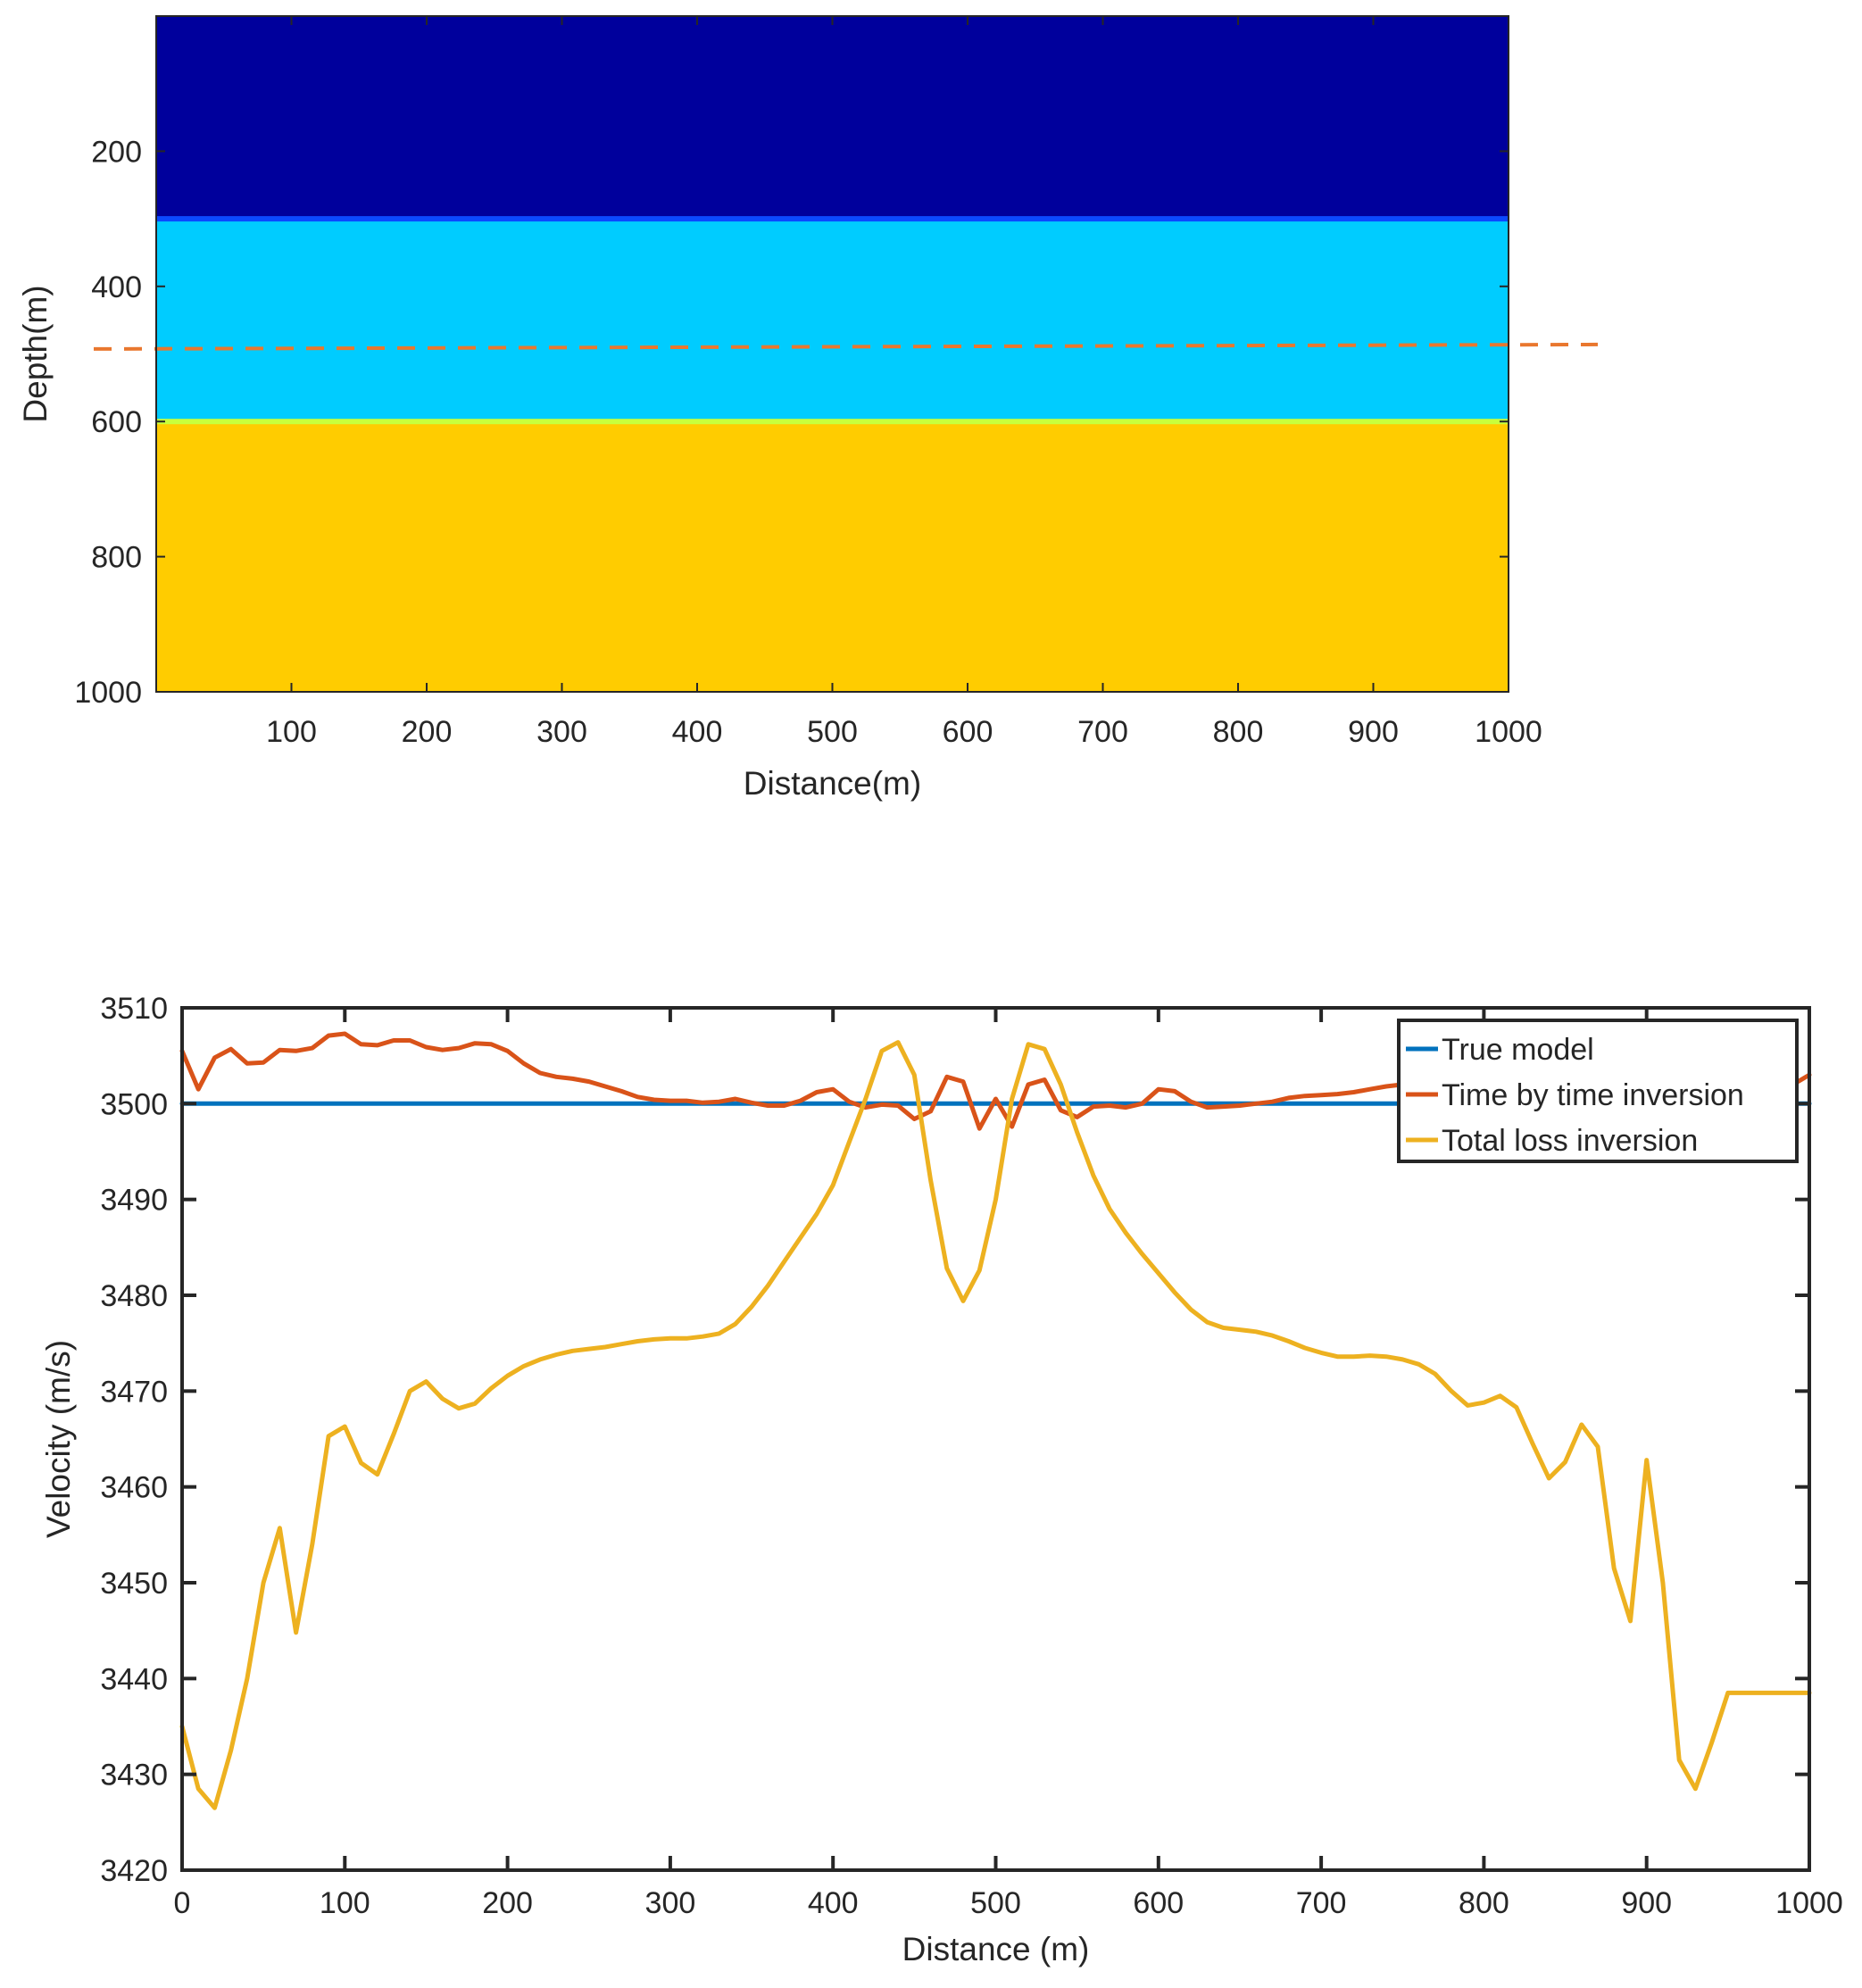  Describe the element at coordinates (134, 1392) in the screenshot. I see `y-tick-label: 3470` at that location.